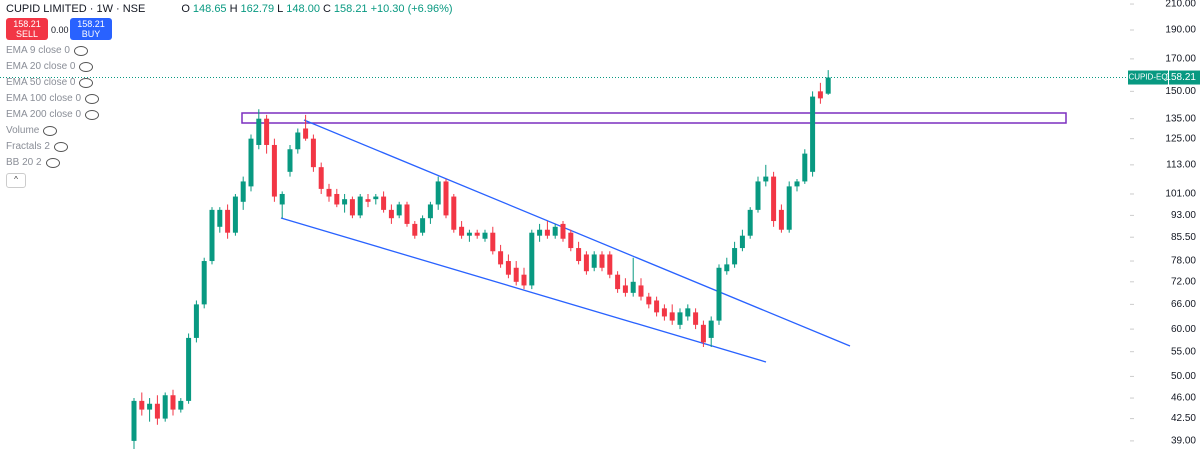 This screenshot has width=1200, height=449. What do you see at coordinates (303, 9) in the screenshot?
I see `ohlc-value: 148.00` at bounding box center [303, 9].